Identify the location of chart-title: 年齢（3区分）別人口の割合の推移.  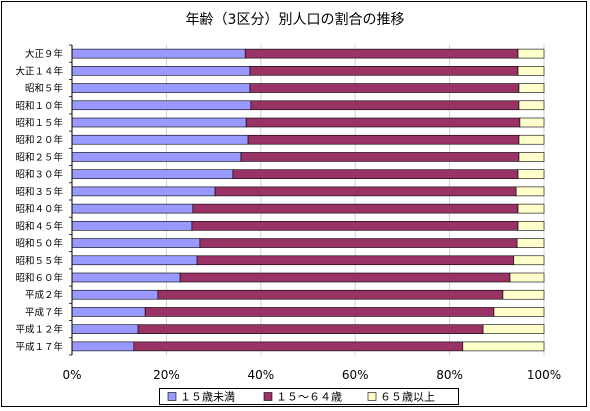
(295, 19).